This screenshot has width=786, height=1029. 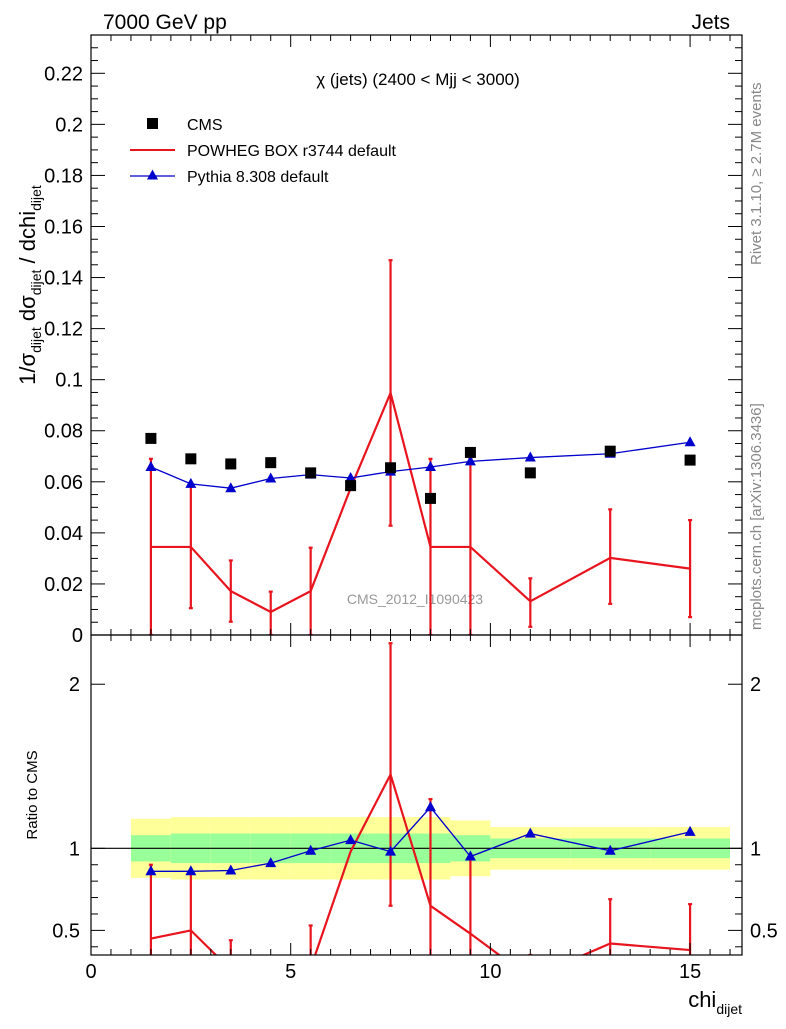 What do you see at coordinates (63, 176) in the screenshot?
I see `y-tick-label: 0.18` at bounding box center [63, 176].